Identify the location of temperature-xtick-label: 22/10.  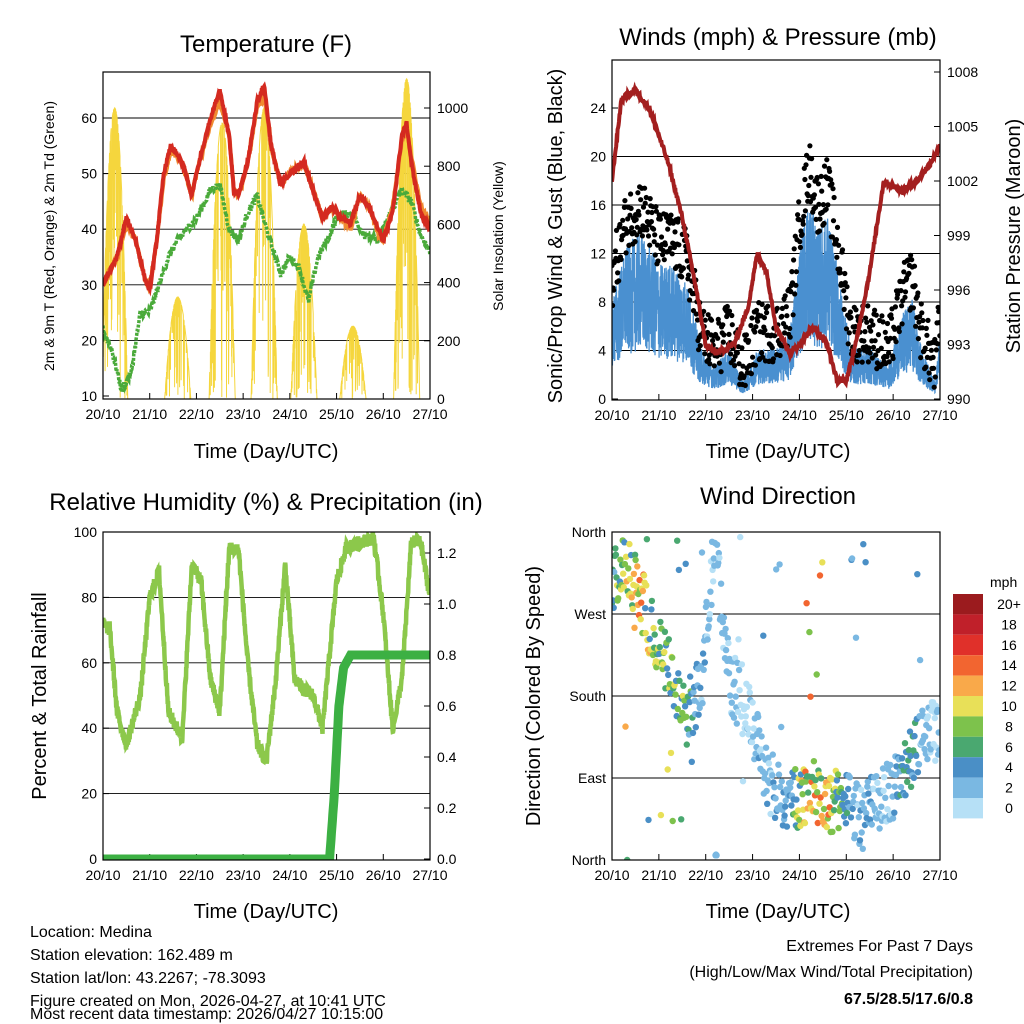
(196, 414).